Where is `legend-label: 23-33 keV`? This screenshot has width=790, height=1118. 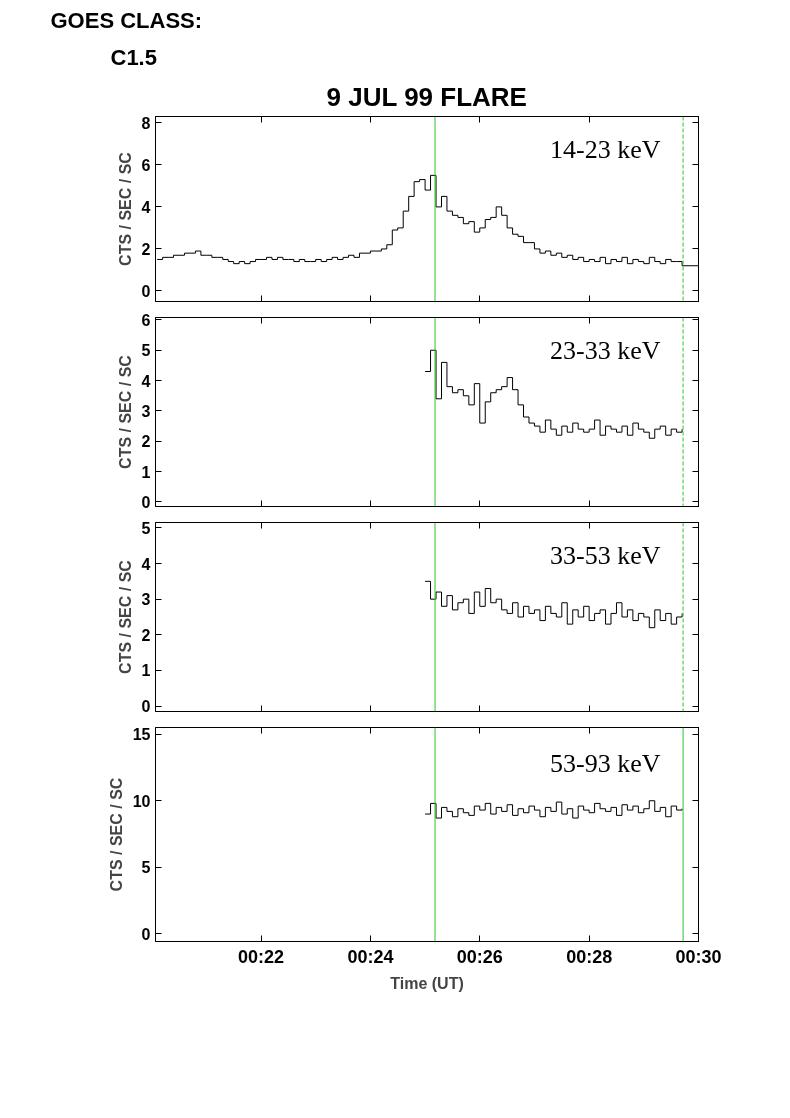
legend-label: 23-33 keV is located at coordinates (605, 351).